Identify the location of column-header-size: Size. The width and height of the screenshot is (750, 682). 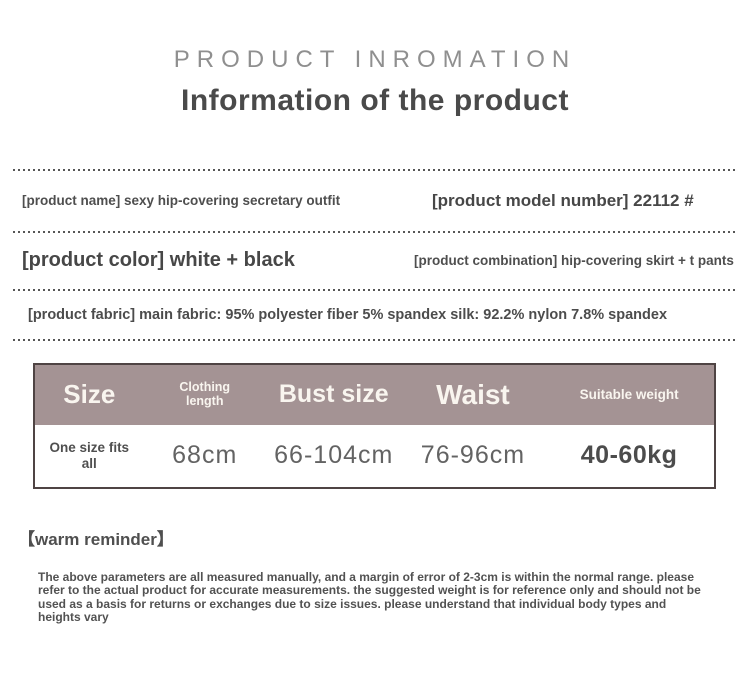
(89, 394).